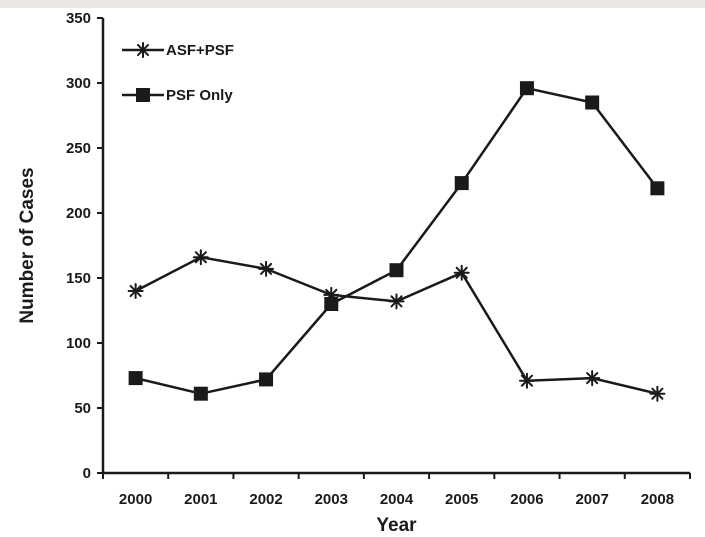 This screenshot has width=705, height=537. I want to click on y-tick-label: 100, so click(78, 343).